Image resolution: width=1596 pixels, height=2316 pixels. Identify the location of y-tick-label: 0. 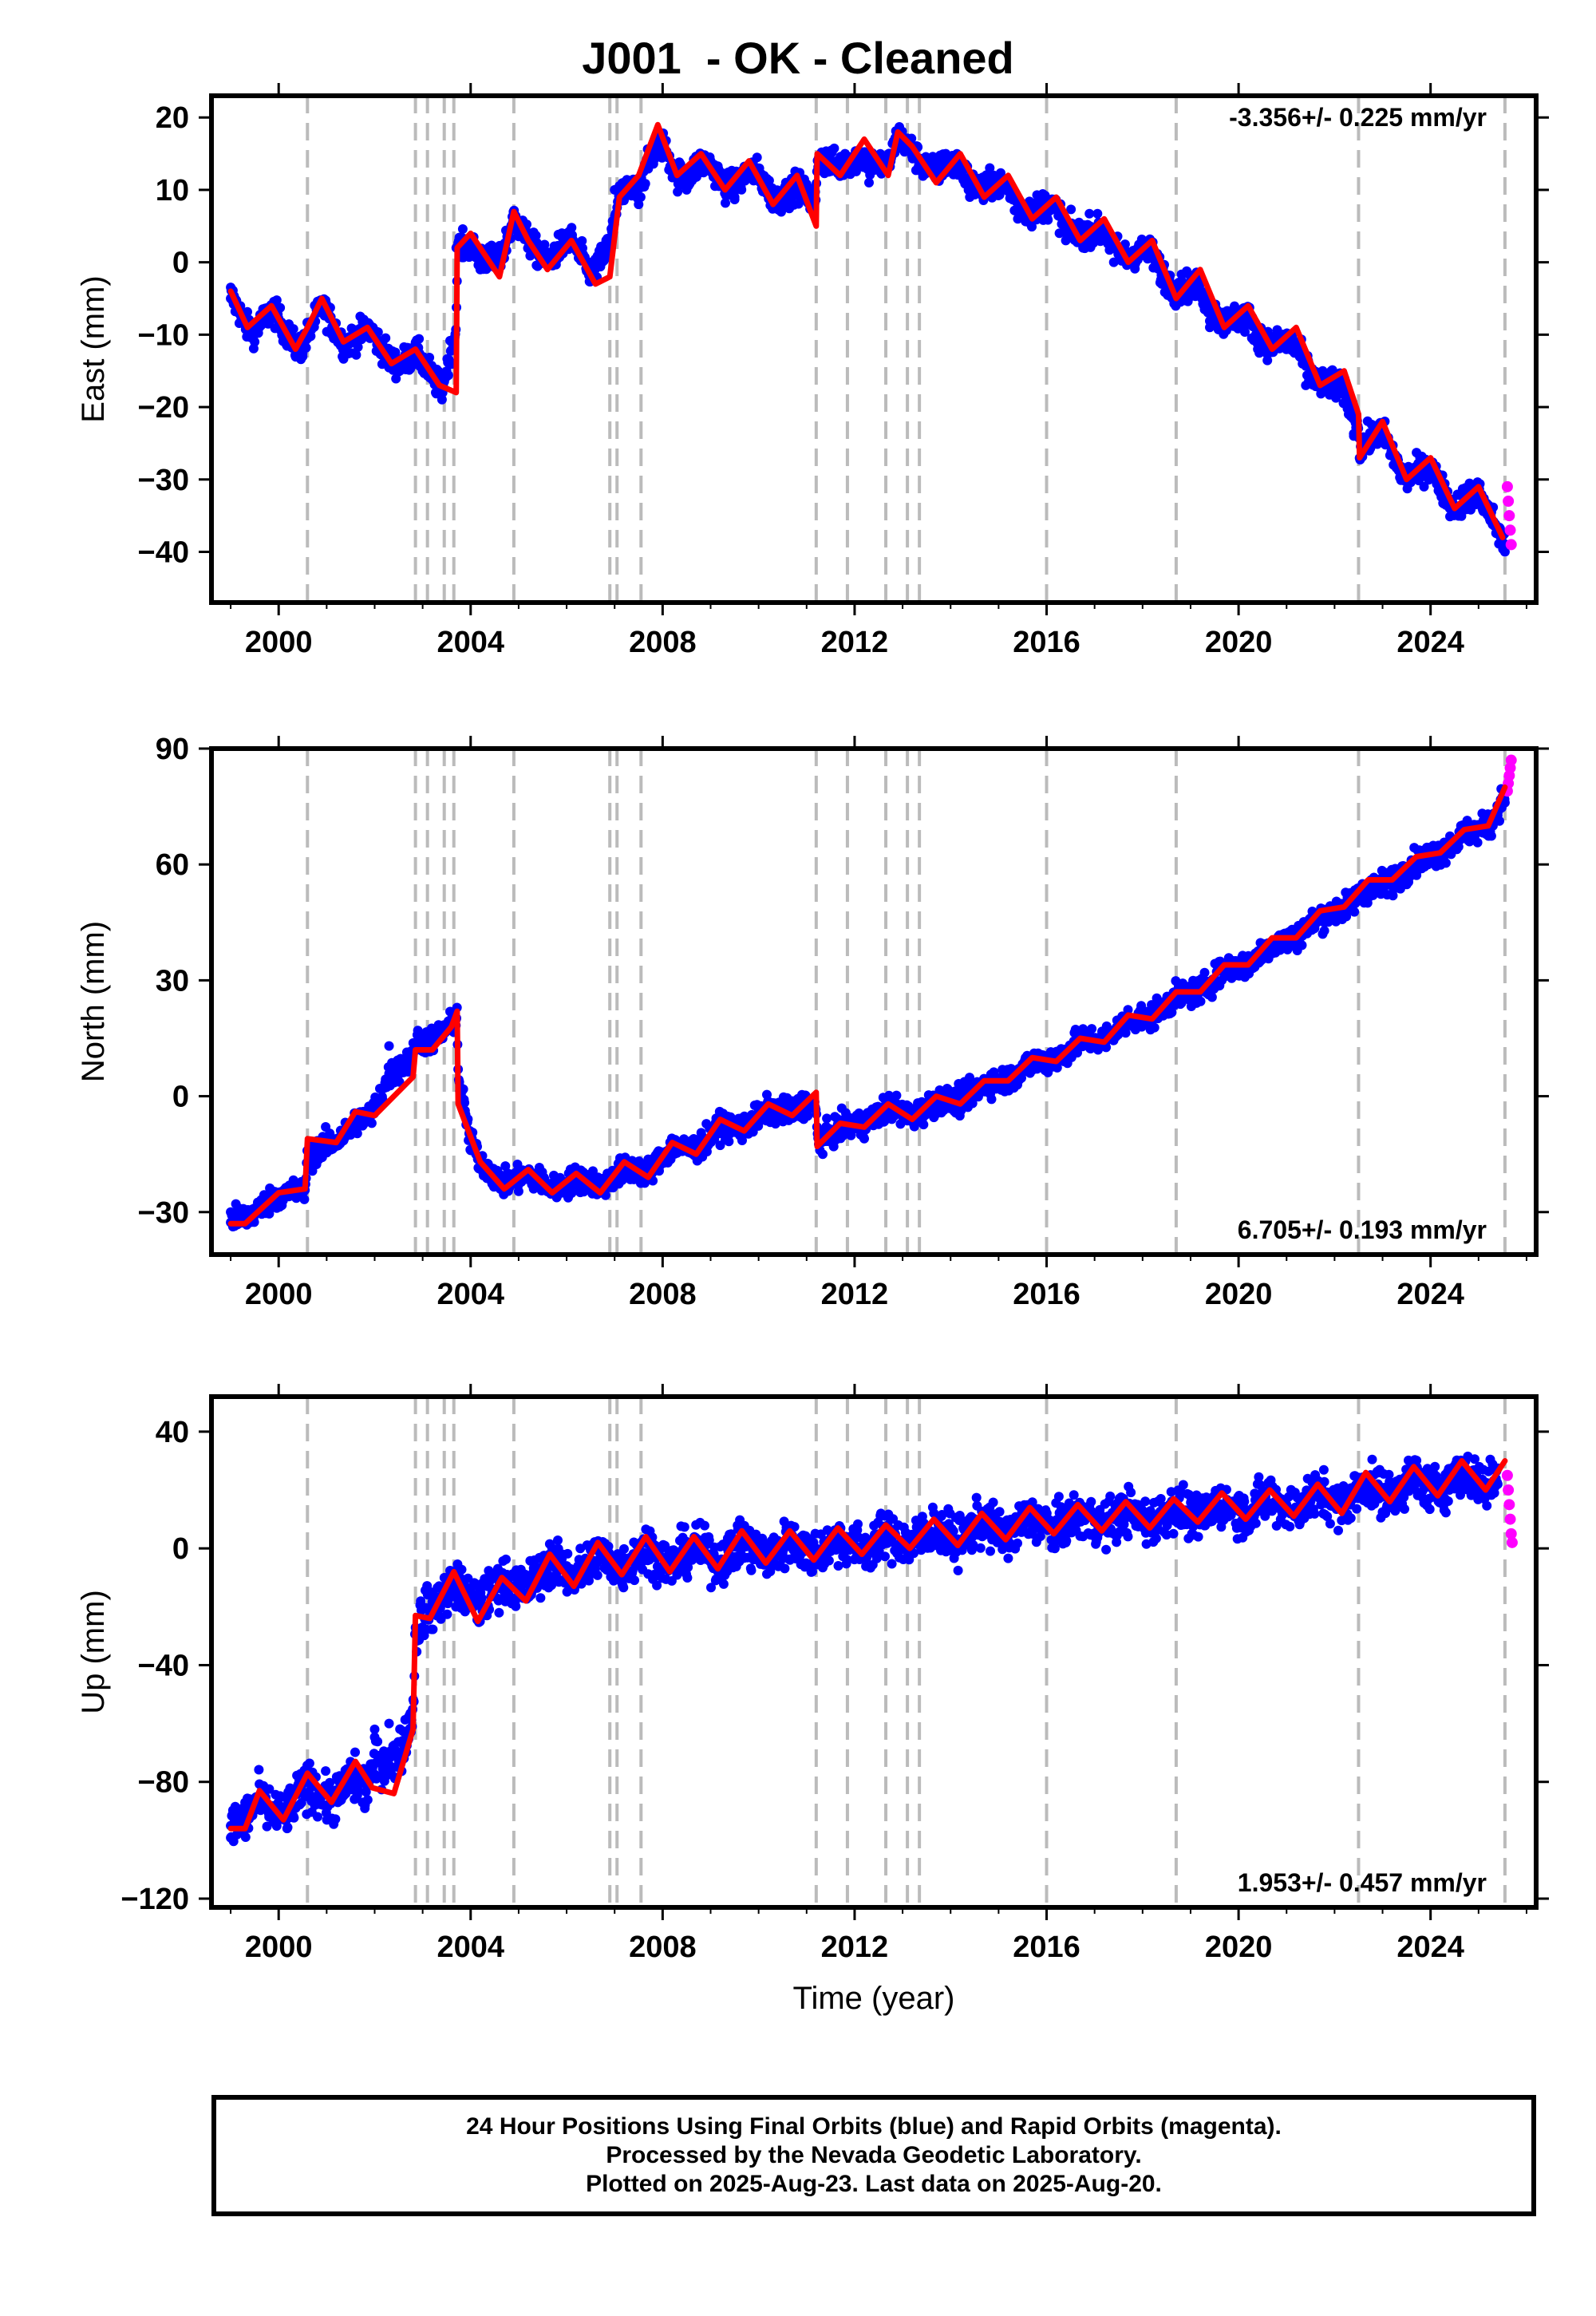
(180, 263).